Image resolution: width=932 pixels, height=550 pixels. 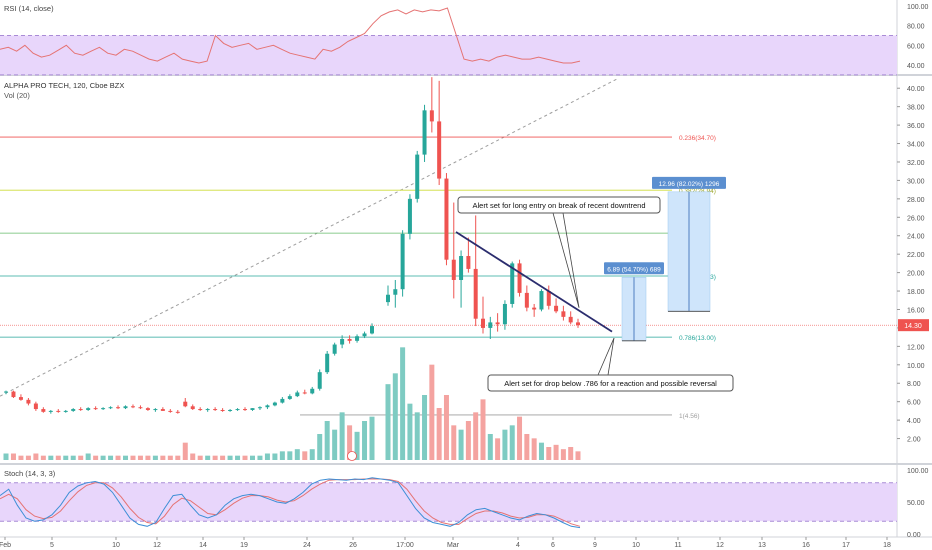 What do you see at coordinates (916, 145) in the screenshot?
I see `price-tick-label: 34.00` at bounding box center [916, 145].